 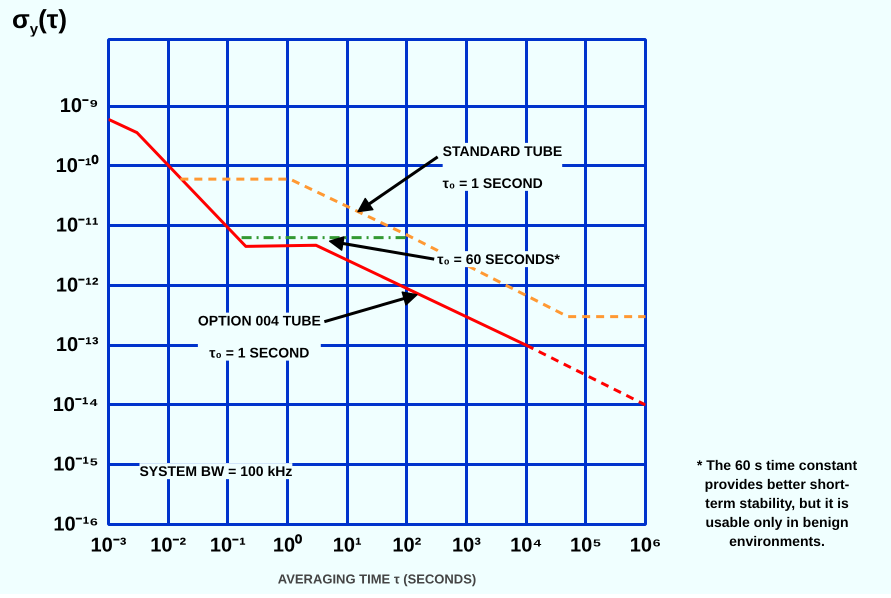 What do you see at coordinates (168, 545) in the screenshot?
I see `x-tick-label: 10⁻²` at bounding box center [168, 545].